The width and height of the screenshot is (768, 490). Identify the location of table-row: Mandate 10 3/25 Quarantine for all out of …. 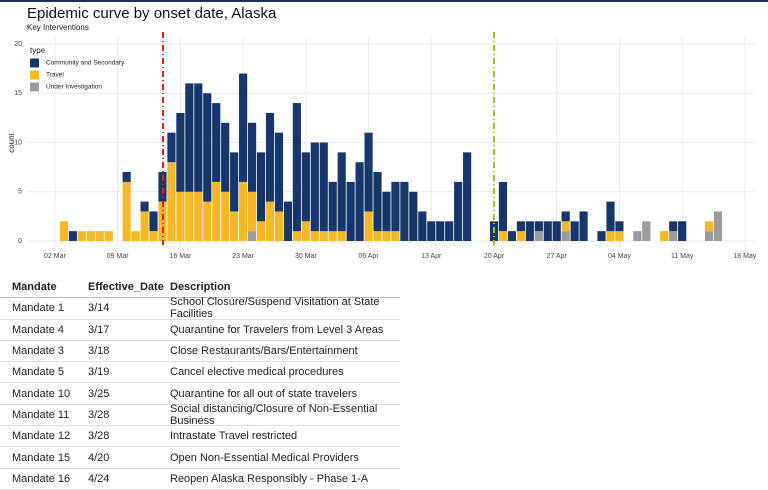
(200, 394).